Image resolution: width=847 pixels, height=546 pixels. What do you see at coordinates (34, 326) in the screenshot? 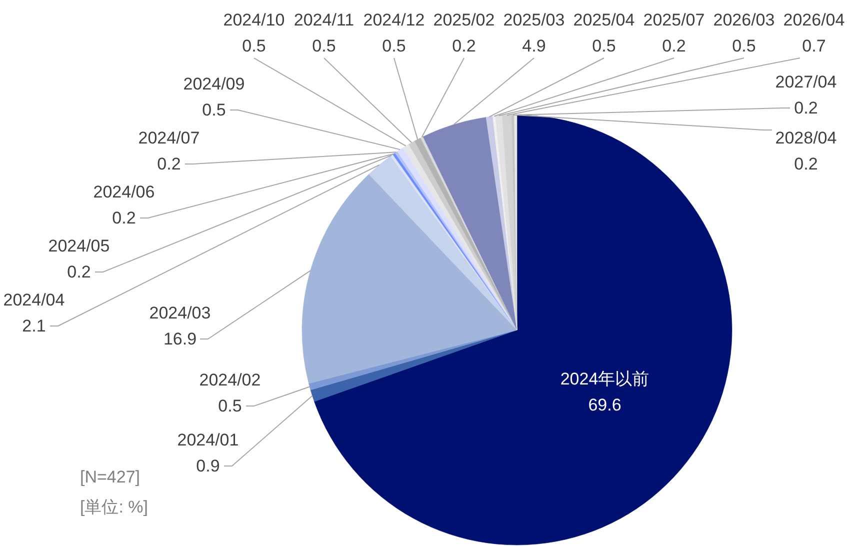
I see `data-label: 2.1` at bounding box center [34, 326].